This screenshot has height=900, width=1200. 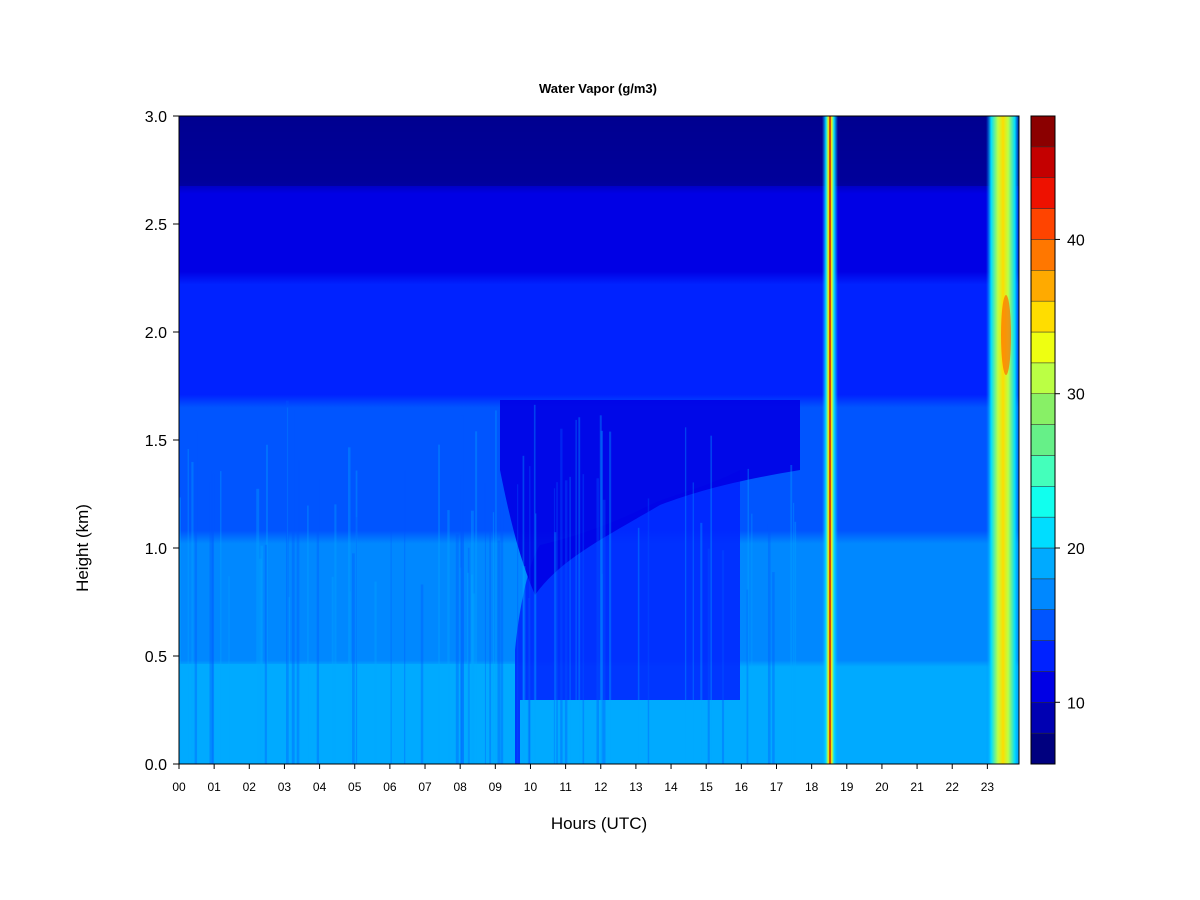 I want to click on x-tick-label: 17, so click(x=777, y=787).